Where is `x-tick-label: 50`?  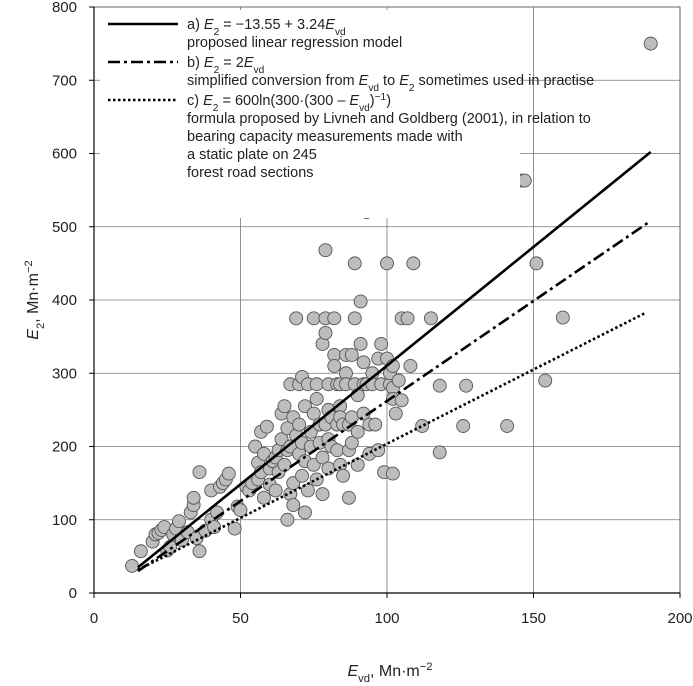
x-tick-label: 50 is located at coordinates (240, 618).